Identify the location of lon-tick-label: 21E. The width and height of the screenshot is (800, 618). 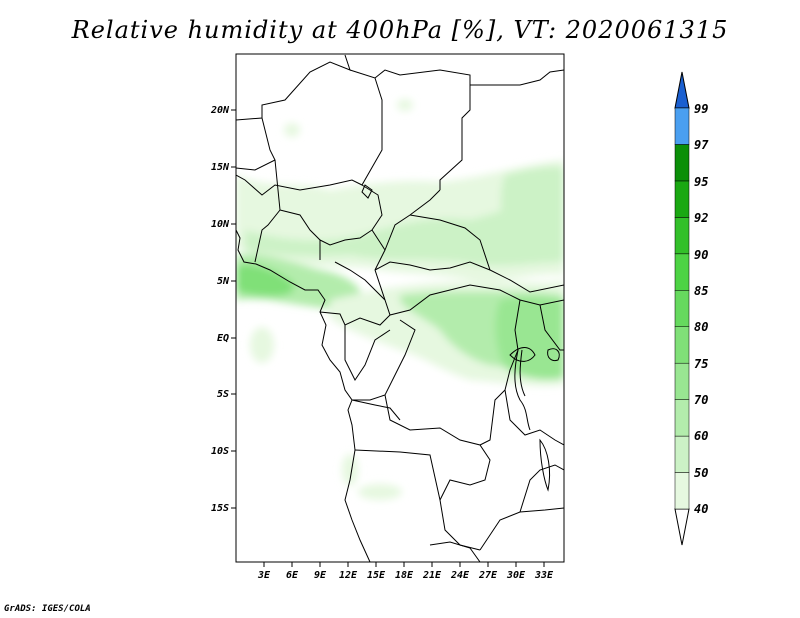
(432, 575).